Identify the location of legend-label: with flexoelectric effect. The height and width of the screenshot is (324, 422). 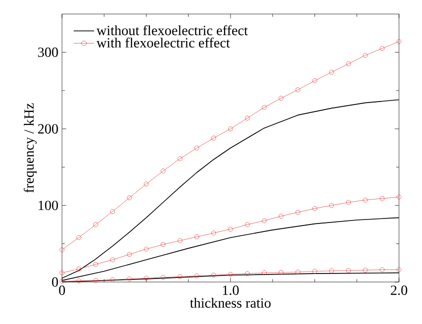
(163, 43).